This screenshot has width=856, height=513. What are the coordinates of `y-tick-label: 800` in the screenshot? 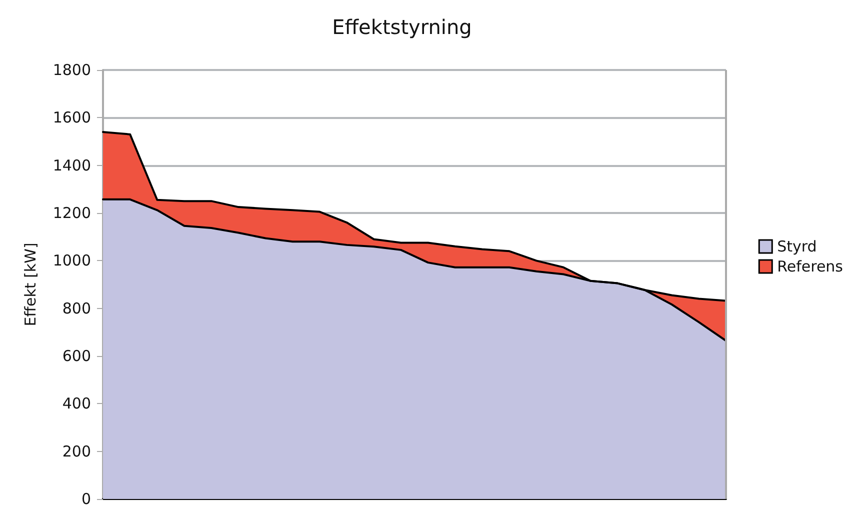 It's located at (76, 308).